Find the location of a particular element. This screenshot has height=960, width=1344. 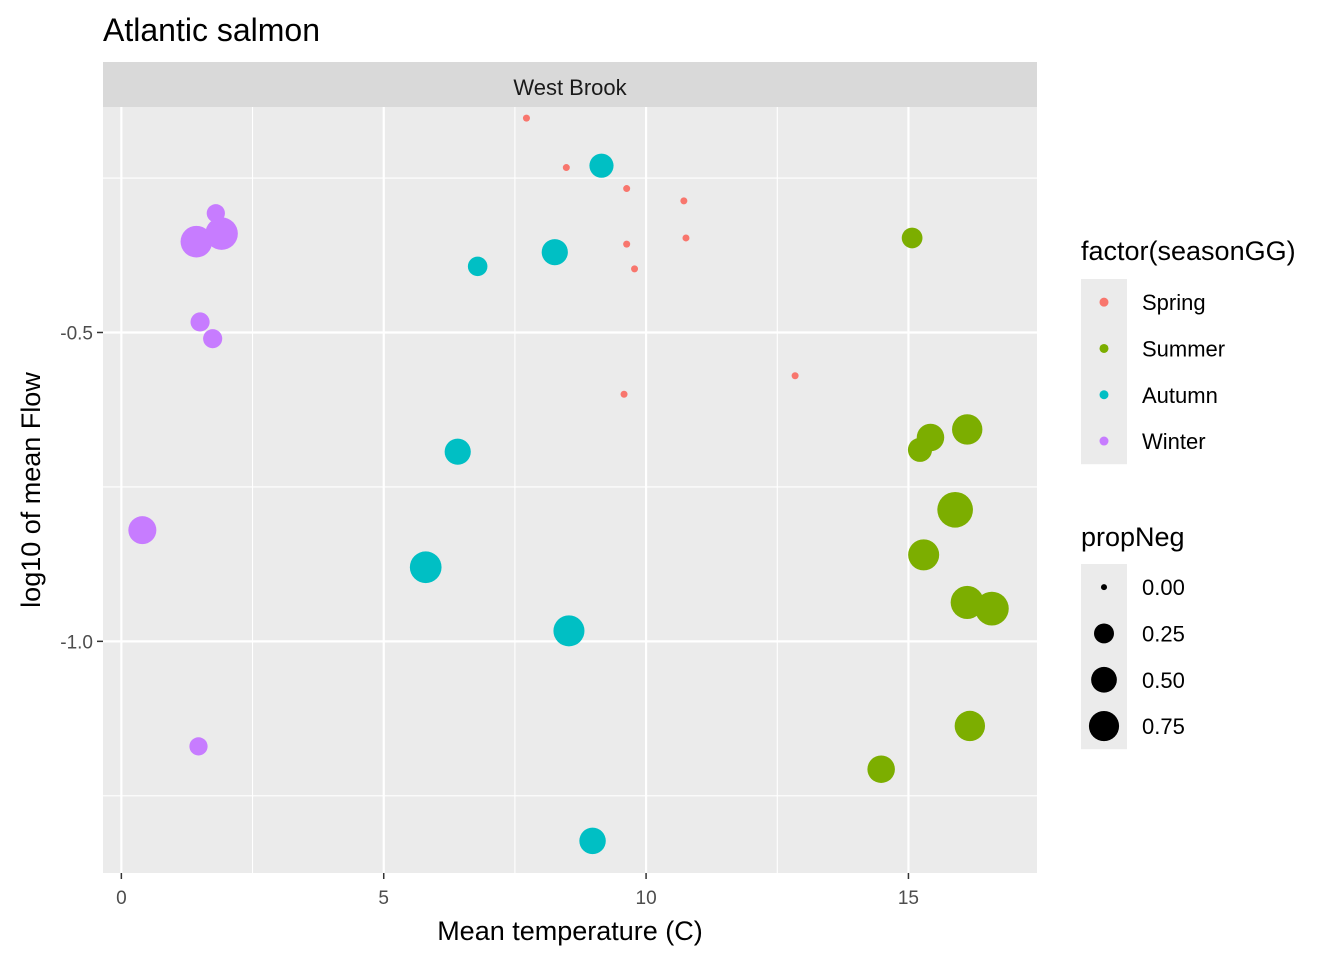

x-tick-label: 10 is located at coordinates (646, 898).